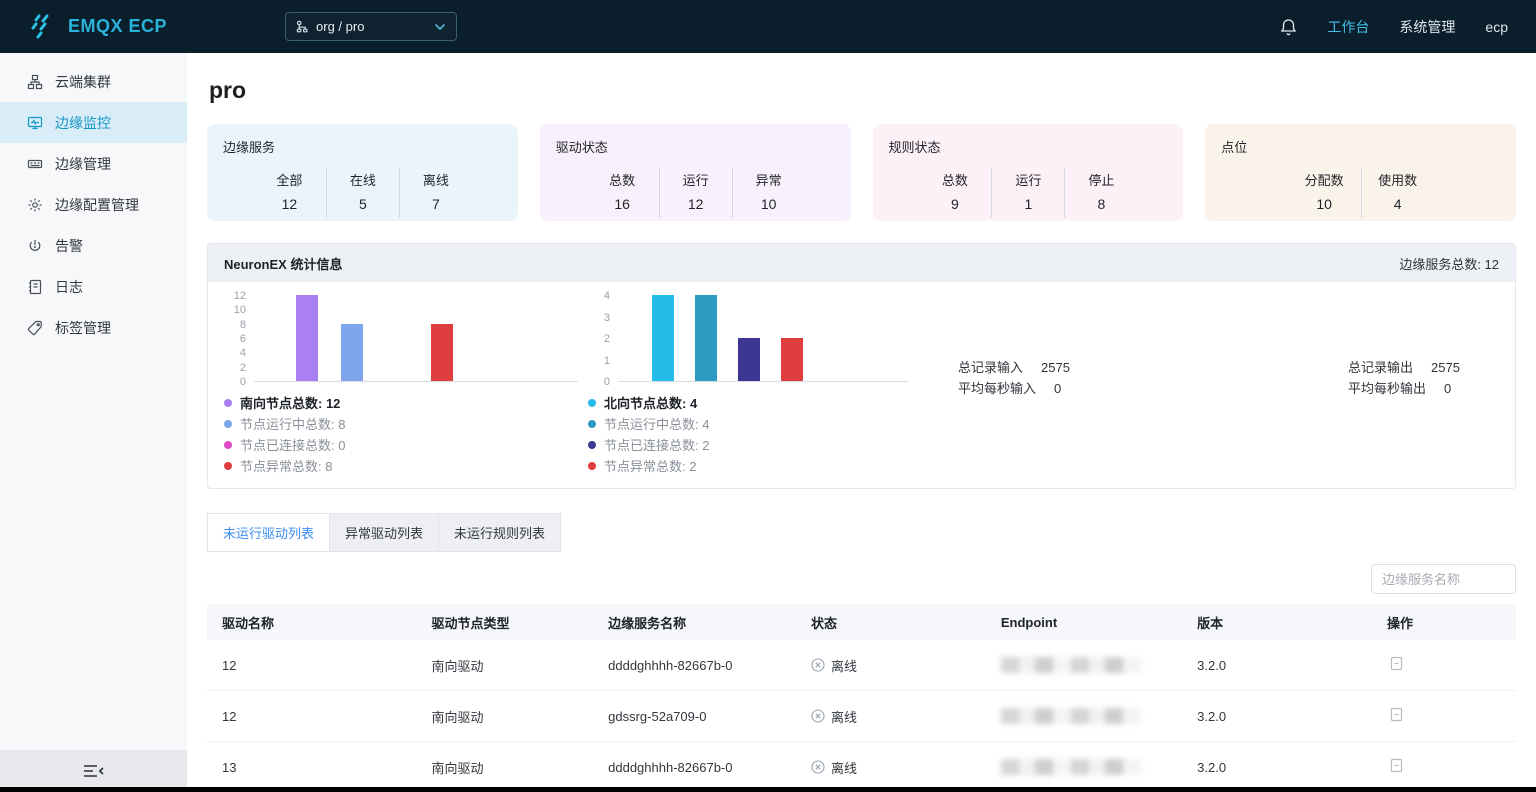  I want to click on stat-value: 16, so click(622, 204).